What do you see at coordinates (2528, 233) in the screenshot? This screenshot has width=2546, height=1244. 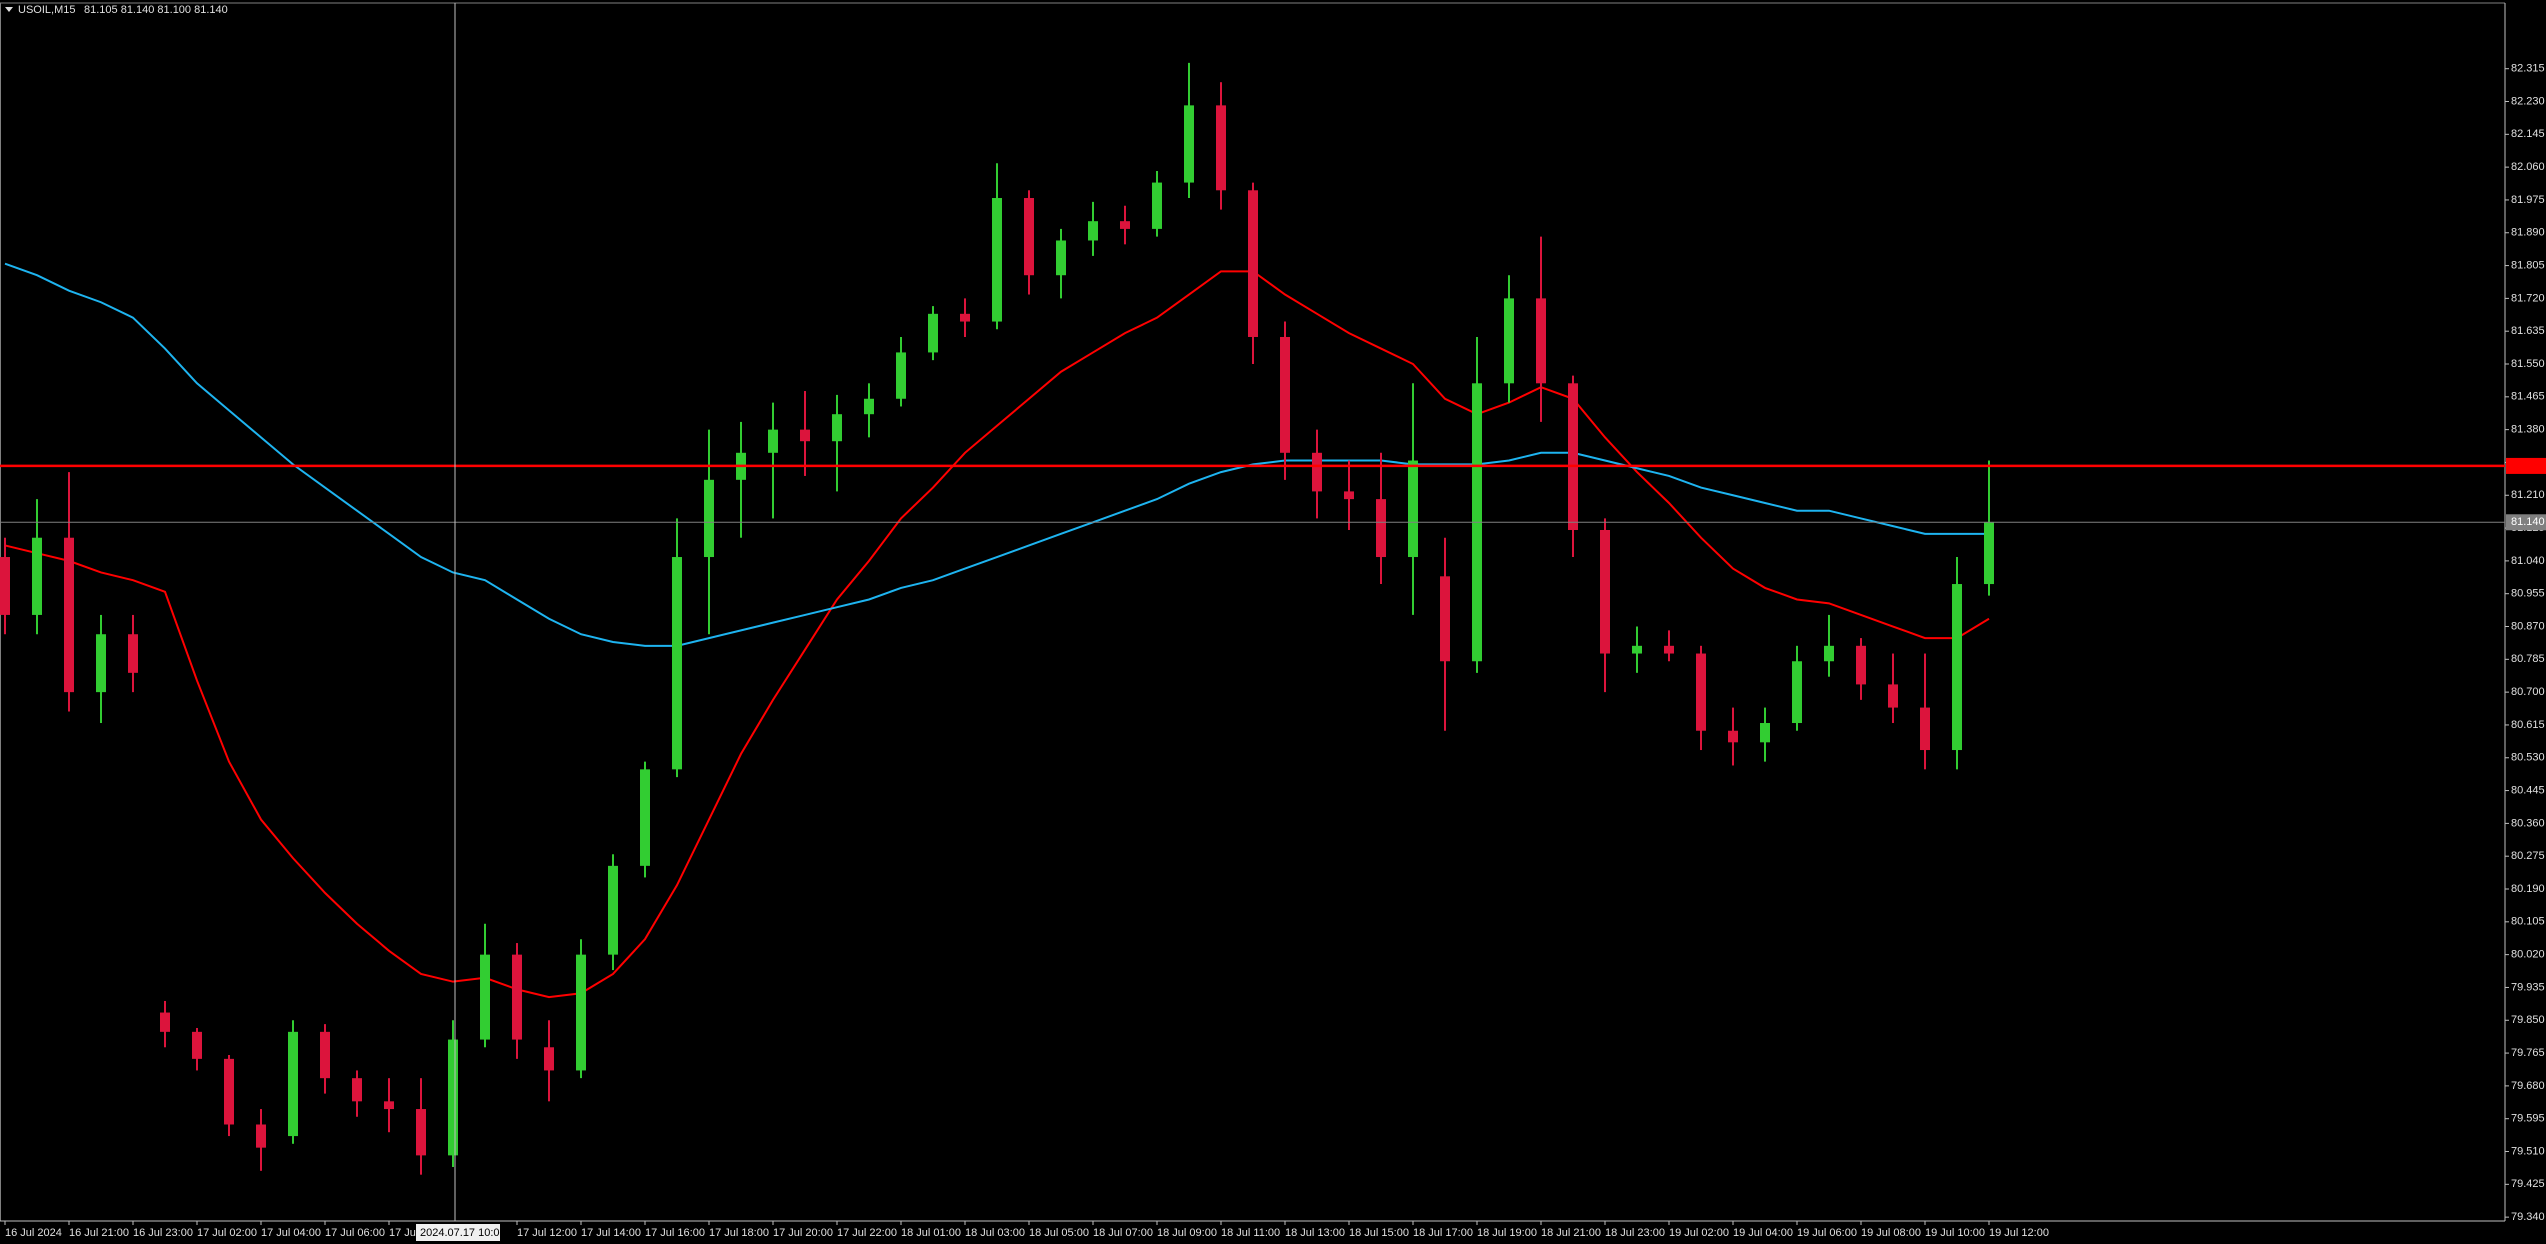 I see `y-tick-label: 81.890` at bounding box center [2528, 233].